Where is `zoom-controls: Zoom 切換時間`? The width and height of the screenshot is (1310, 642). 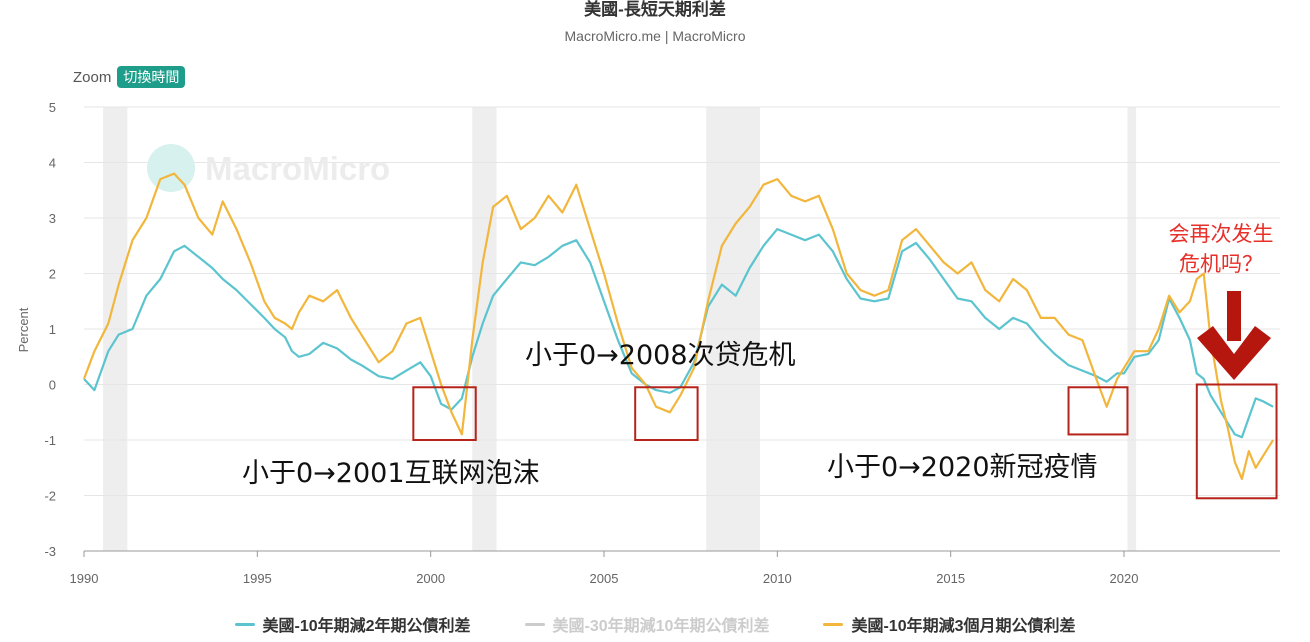
zoom-controls: Zoom 切換時間 is located at coordinates (129, 77).